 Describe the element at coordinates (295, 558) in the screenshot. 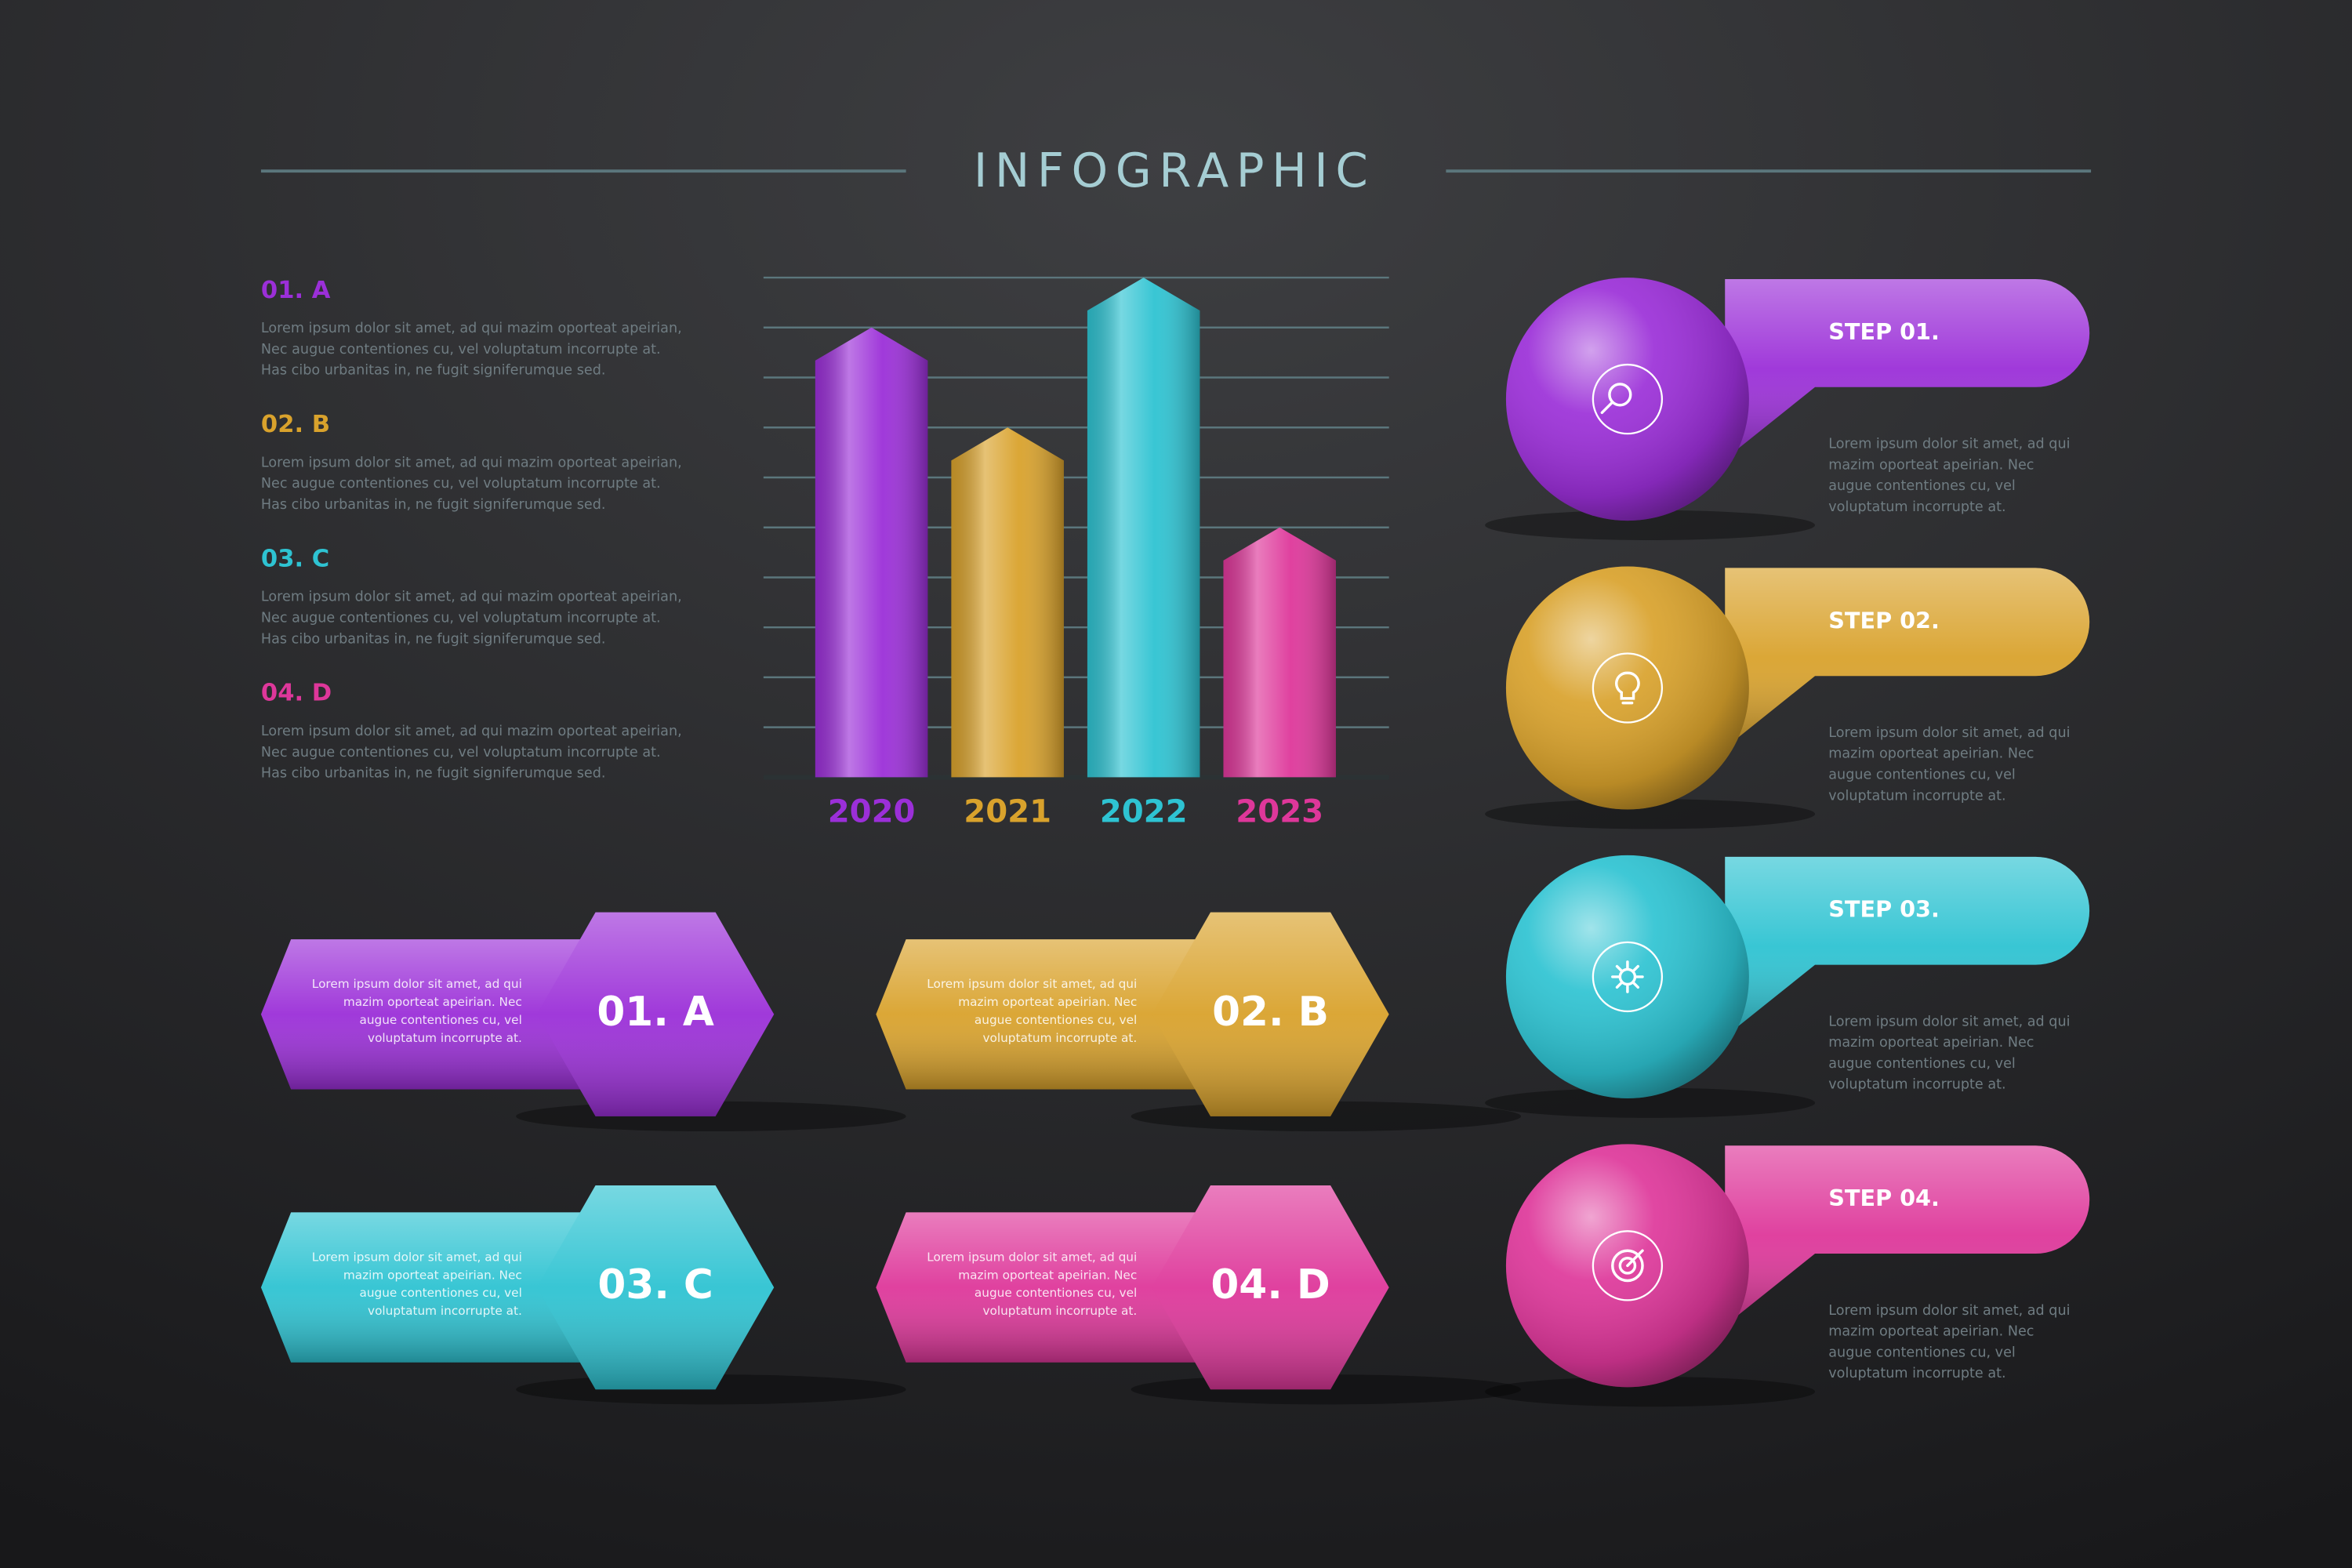

I see `list-heading: 03. C` at that location.